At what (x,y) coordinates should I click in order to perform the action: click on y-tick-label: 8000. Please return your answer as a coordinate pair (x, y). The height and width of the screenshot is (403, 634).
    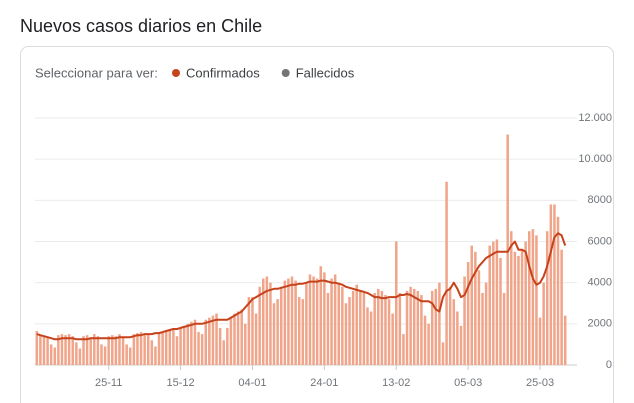
    Looking at the image, I should click on (600, 200).